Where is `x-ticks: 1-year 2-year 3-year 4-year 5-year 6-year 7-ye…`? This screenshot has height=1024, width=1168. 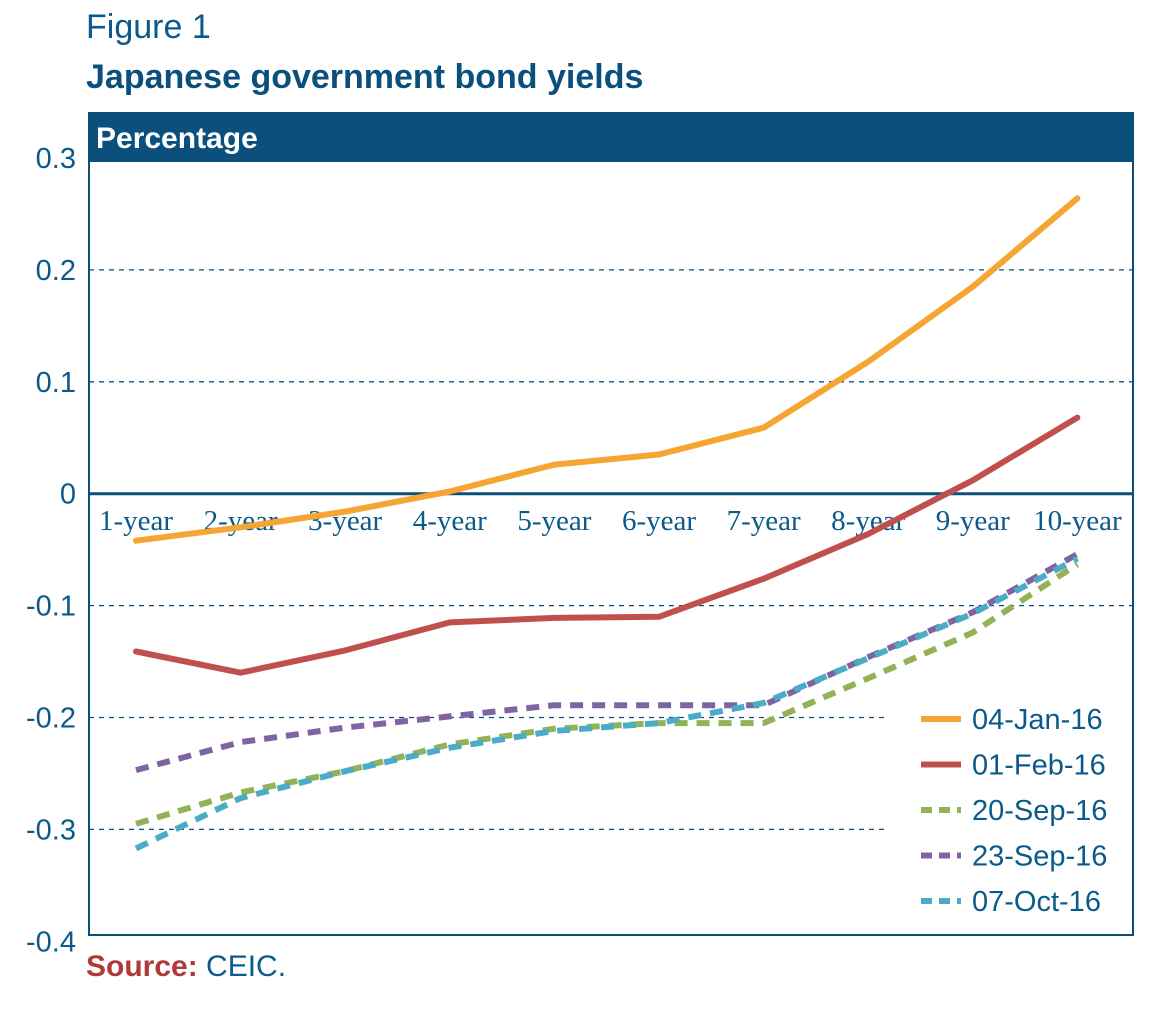 x-ticks: 1-year 2-year 3-year 4-year 5-year 6-year 7-ye… is located at coordinates (610, 521).